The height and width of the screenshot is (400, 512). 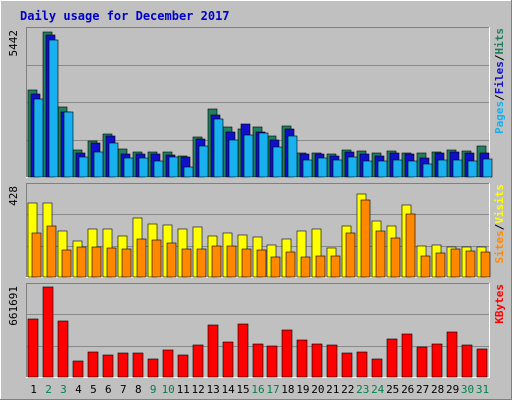 I want to click on x-axis-label: 7, so click(x=123, y=389).